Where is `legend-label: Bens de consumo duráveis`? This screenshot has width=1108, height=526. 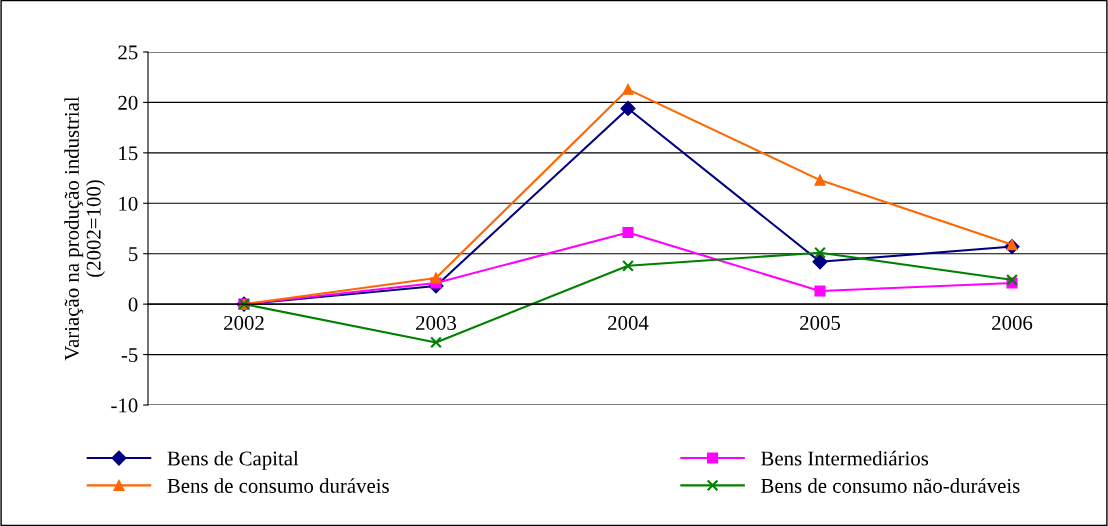 legend-label: Bens de consumo duráveis is located at coordinates (278, 485).